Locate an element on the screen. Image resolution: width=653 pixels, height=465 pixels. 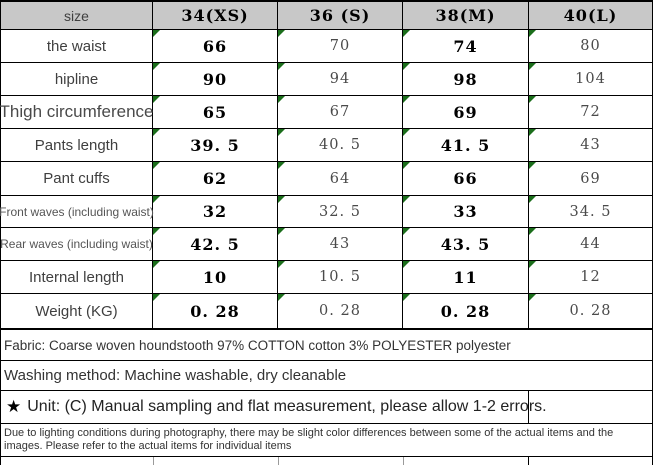
value-cell: 40. 5 is located at coordinates (340, 145).